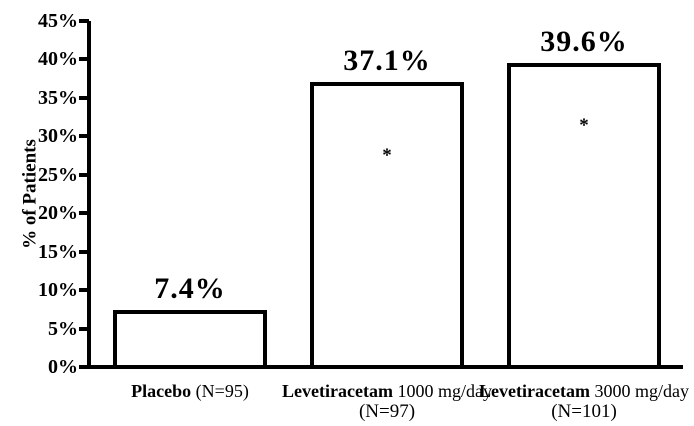 This screenshot has width=694, height=426. Describe the element at coordinates (58, 136) in the screenshot. I see `y-tick-label: 30%` at that location.